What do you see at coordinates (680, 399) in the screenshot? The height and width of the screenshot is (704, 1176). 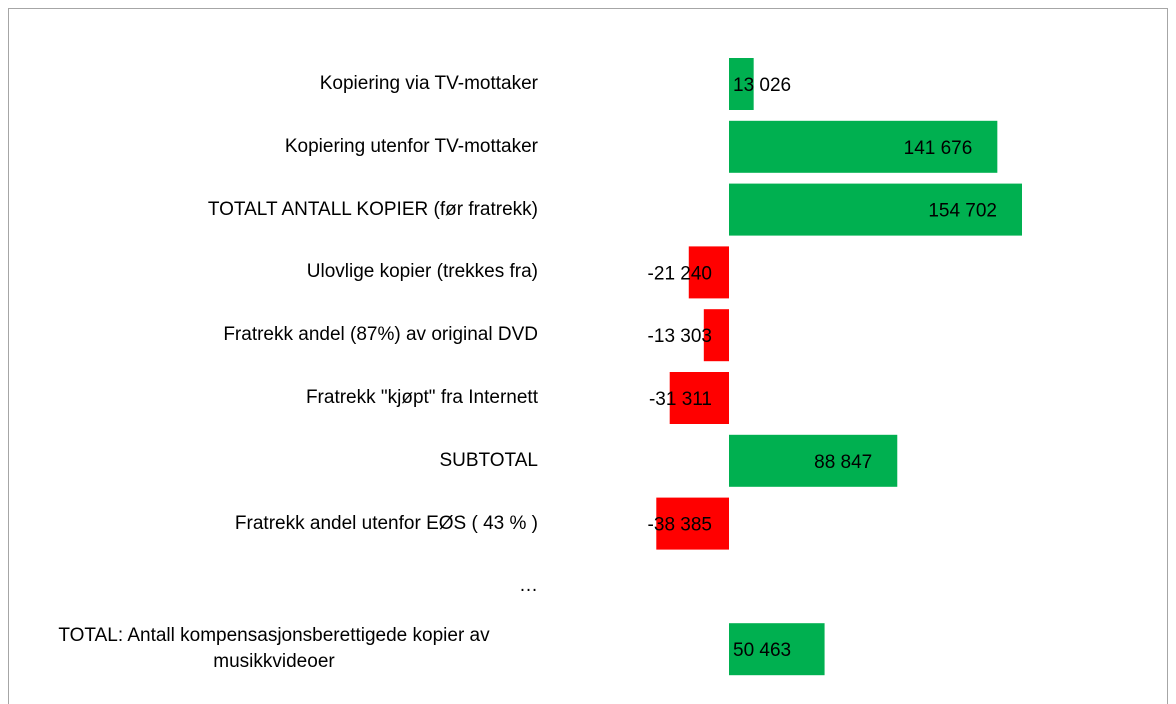 I see `value-label: -31 311` at bounding box center [680, 399].